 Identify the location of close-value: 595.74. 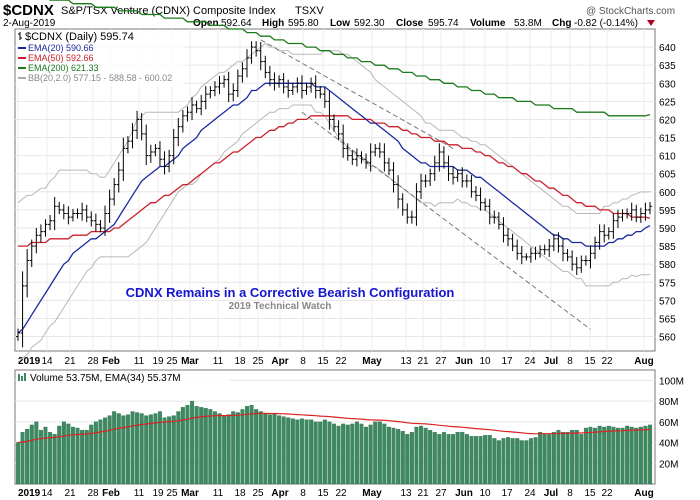
(443, 23).